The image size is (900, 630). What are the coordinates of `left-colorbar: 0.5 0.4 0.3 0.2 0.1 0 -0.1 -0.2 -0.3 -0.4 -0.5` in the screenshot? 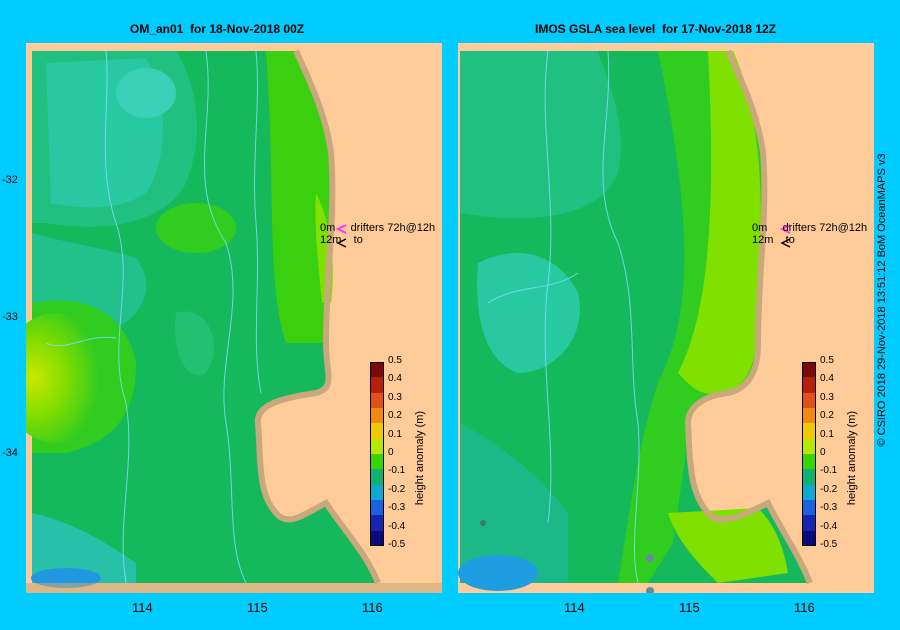 It's located at (387, 452).